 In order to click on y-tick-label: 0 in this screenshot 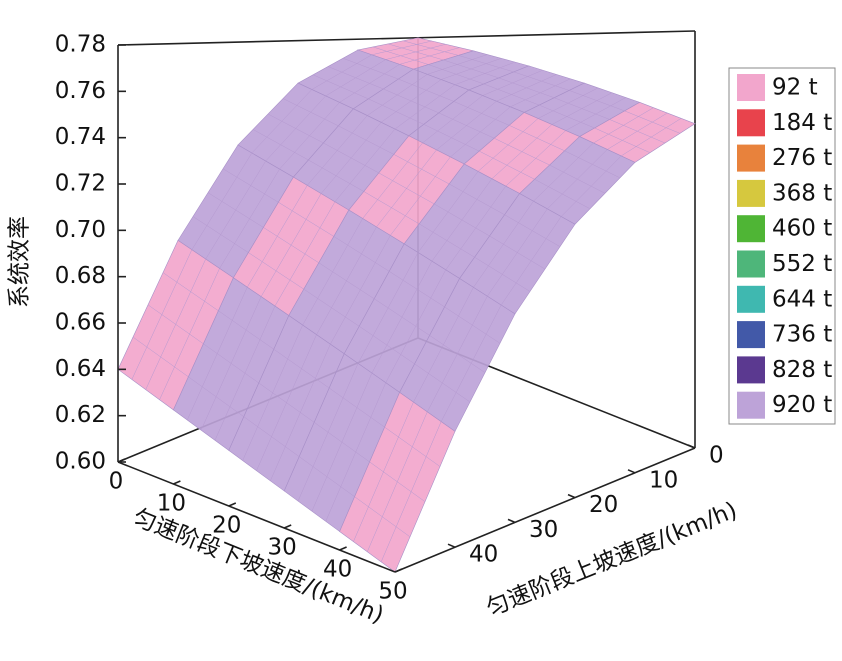, I will do `click(716, 456)`.